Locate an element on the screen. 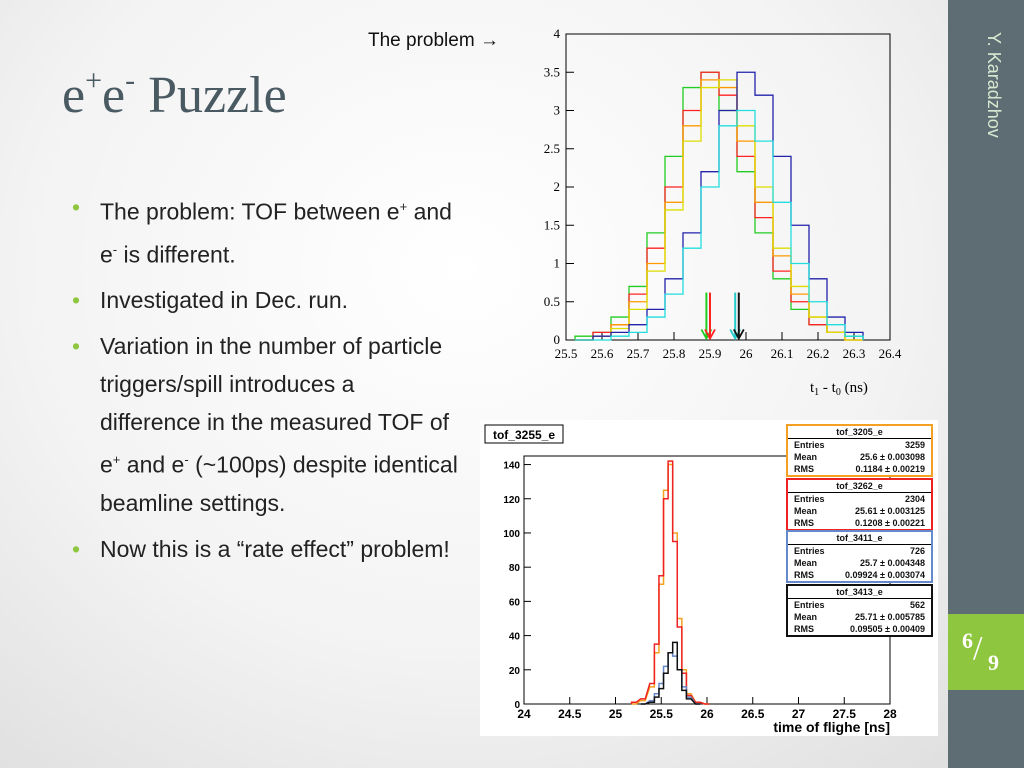 The image size is (1024, 768). stats-row-rms: RMS 0.09924 ± 0.003074 is located at coordinates (859, 575).